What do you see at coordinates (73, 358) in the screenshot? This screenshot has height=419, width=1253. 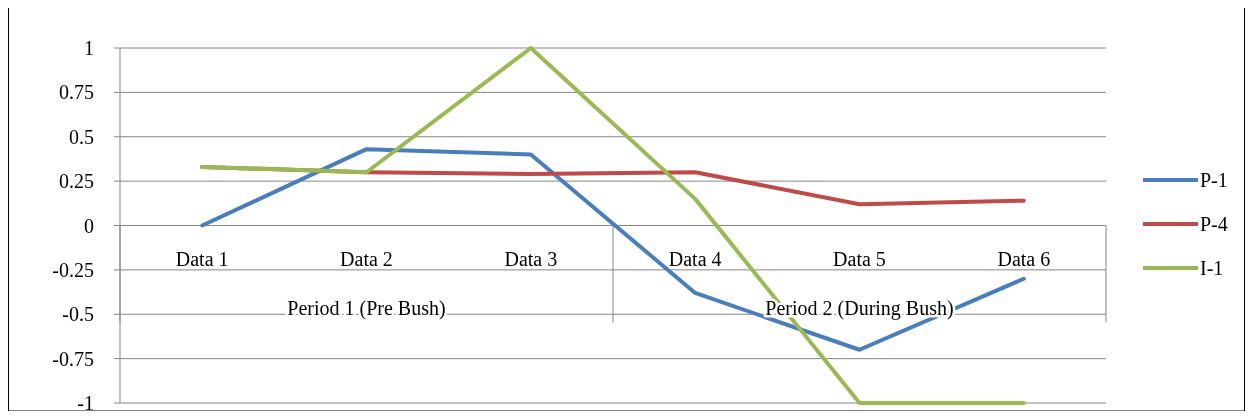 I see `y-tick-label: -0.75` at bounding box center [73, 358].